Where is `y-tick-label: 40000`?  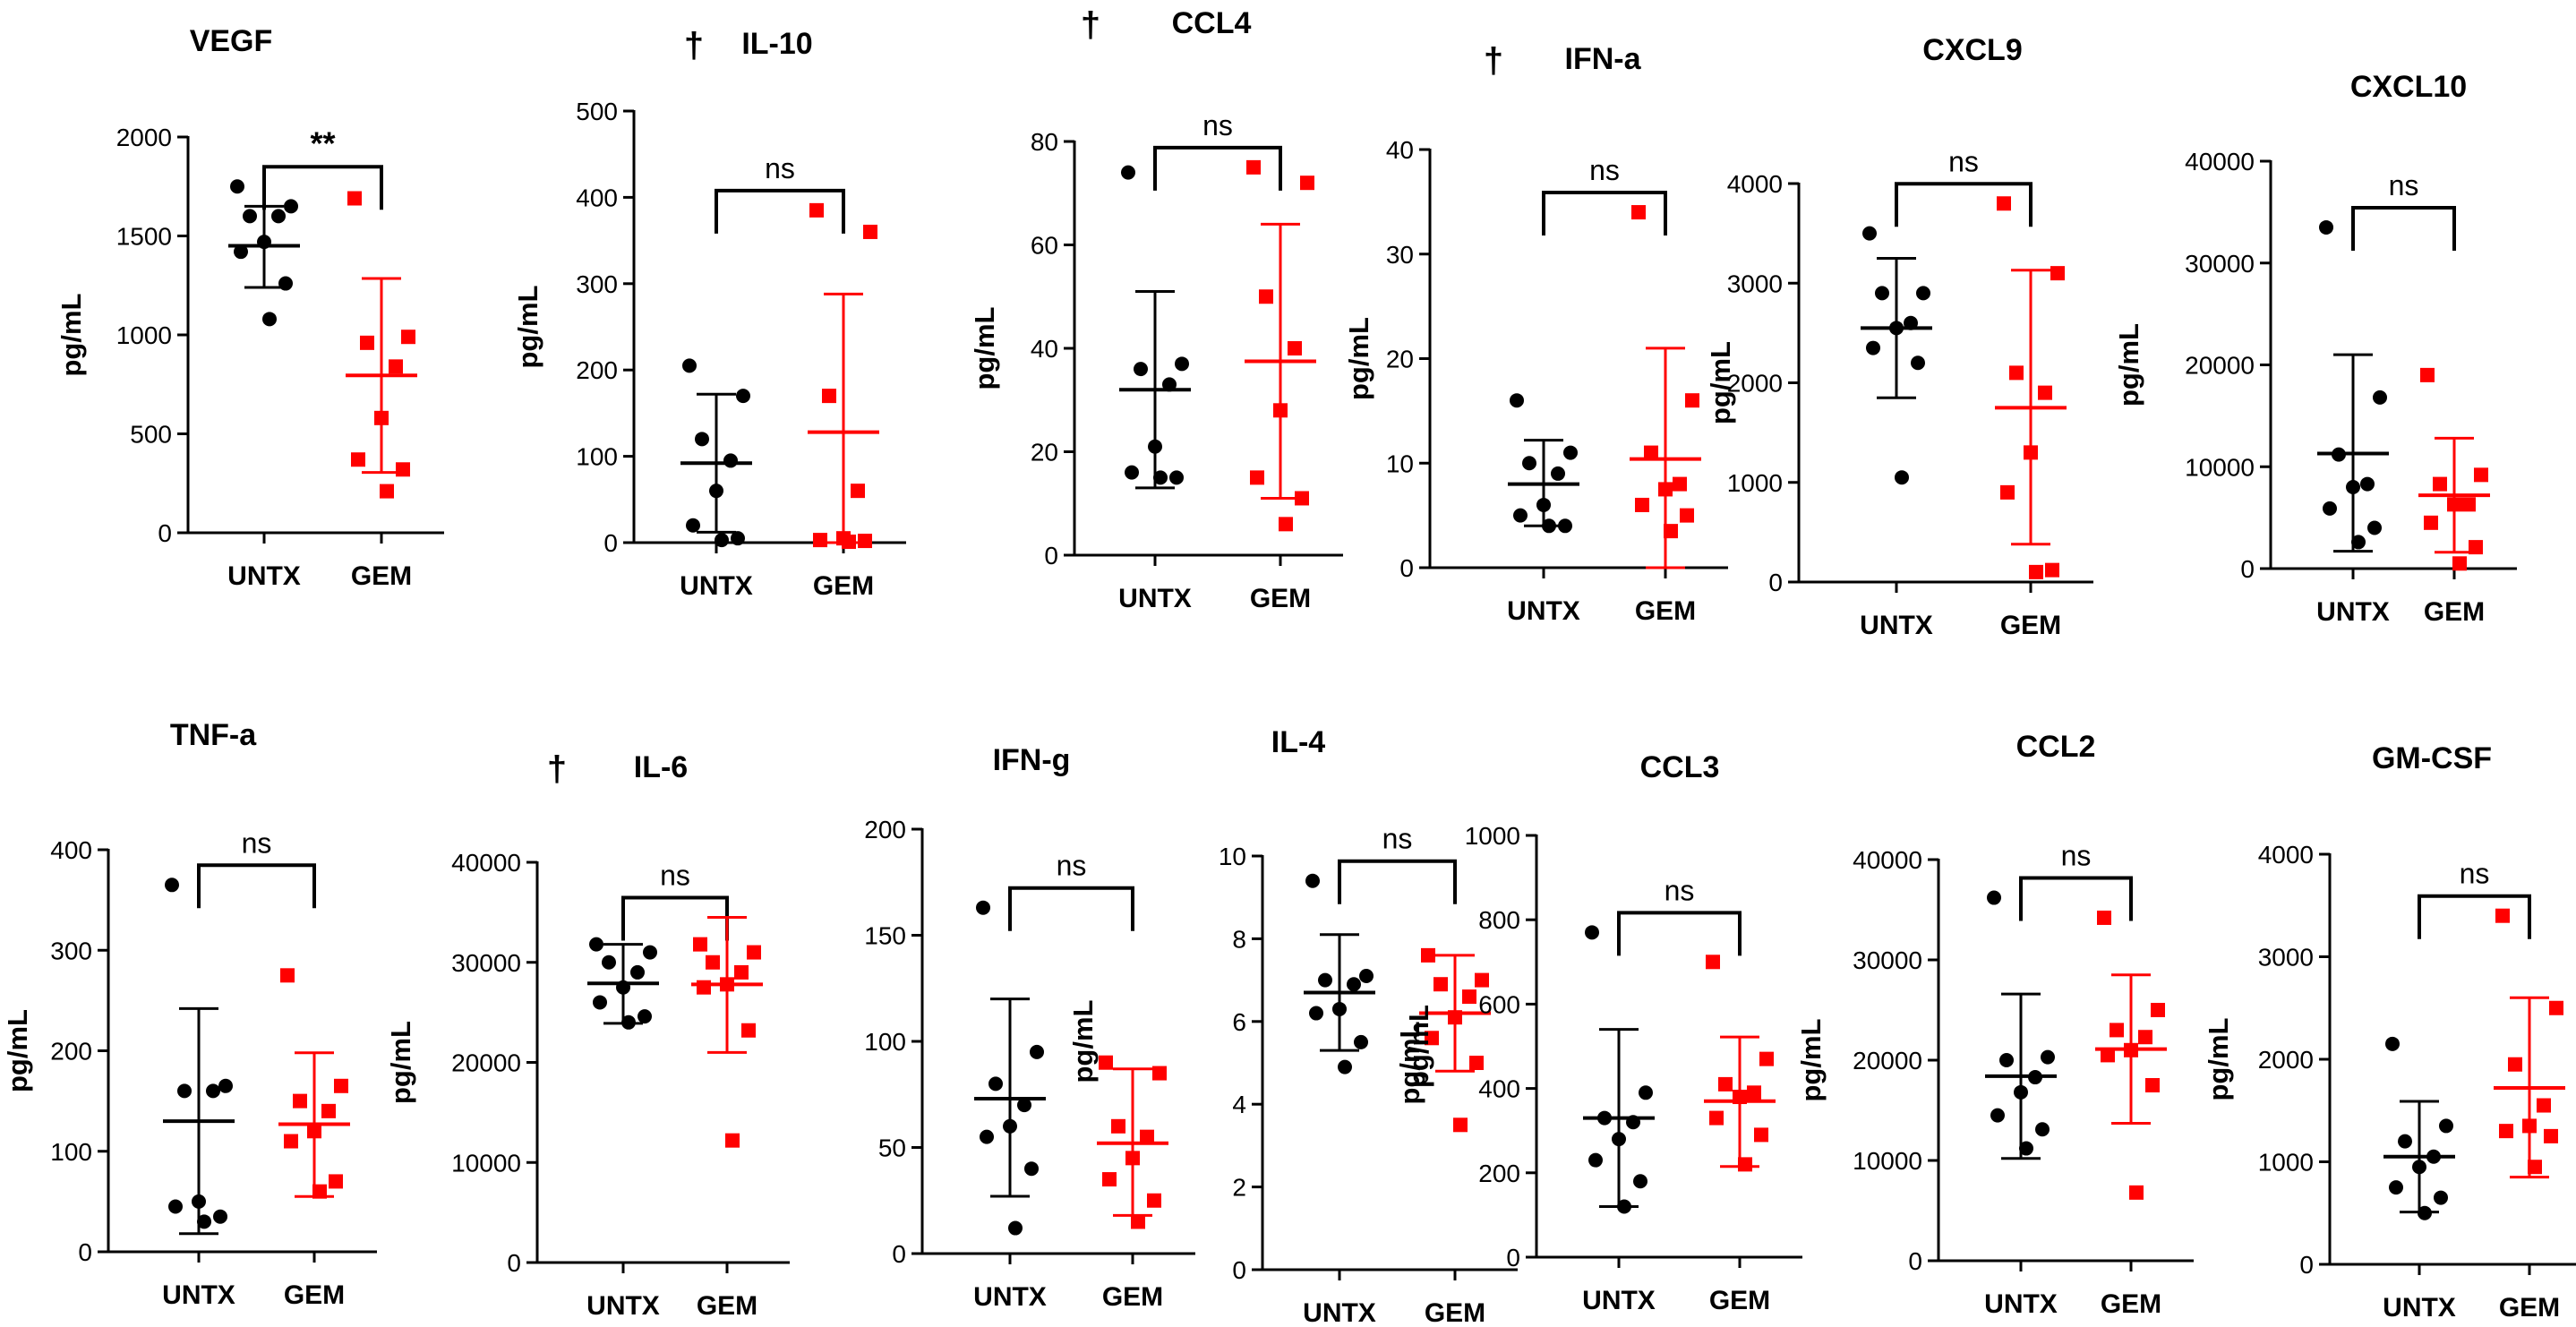
y-tick-label: 40000 is located at coordinates (2220, 162).